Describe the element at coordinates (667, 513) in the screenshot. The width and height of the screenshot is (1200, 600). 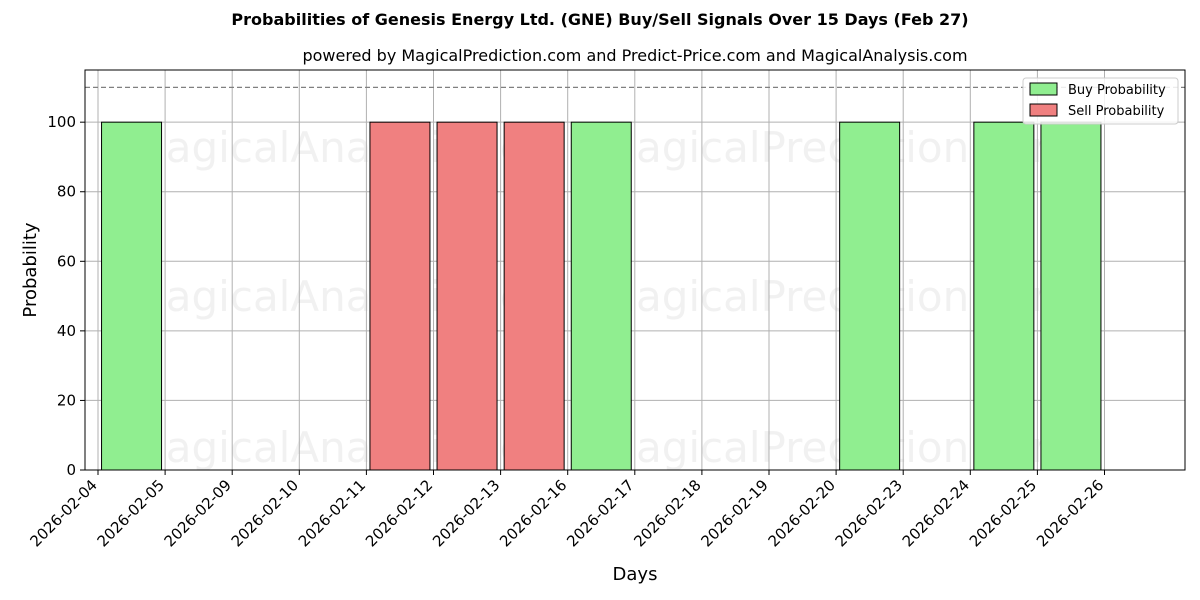
I see `x-tick-label: 2026-02-18` at that location.